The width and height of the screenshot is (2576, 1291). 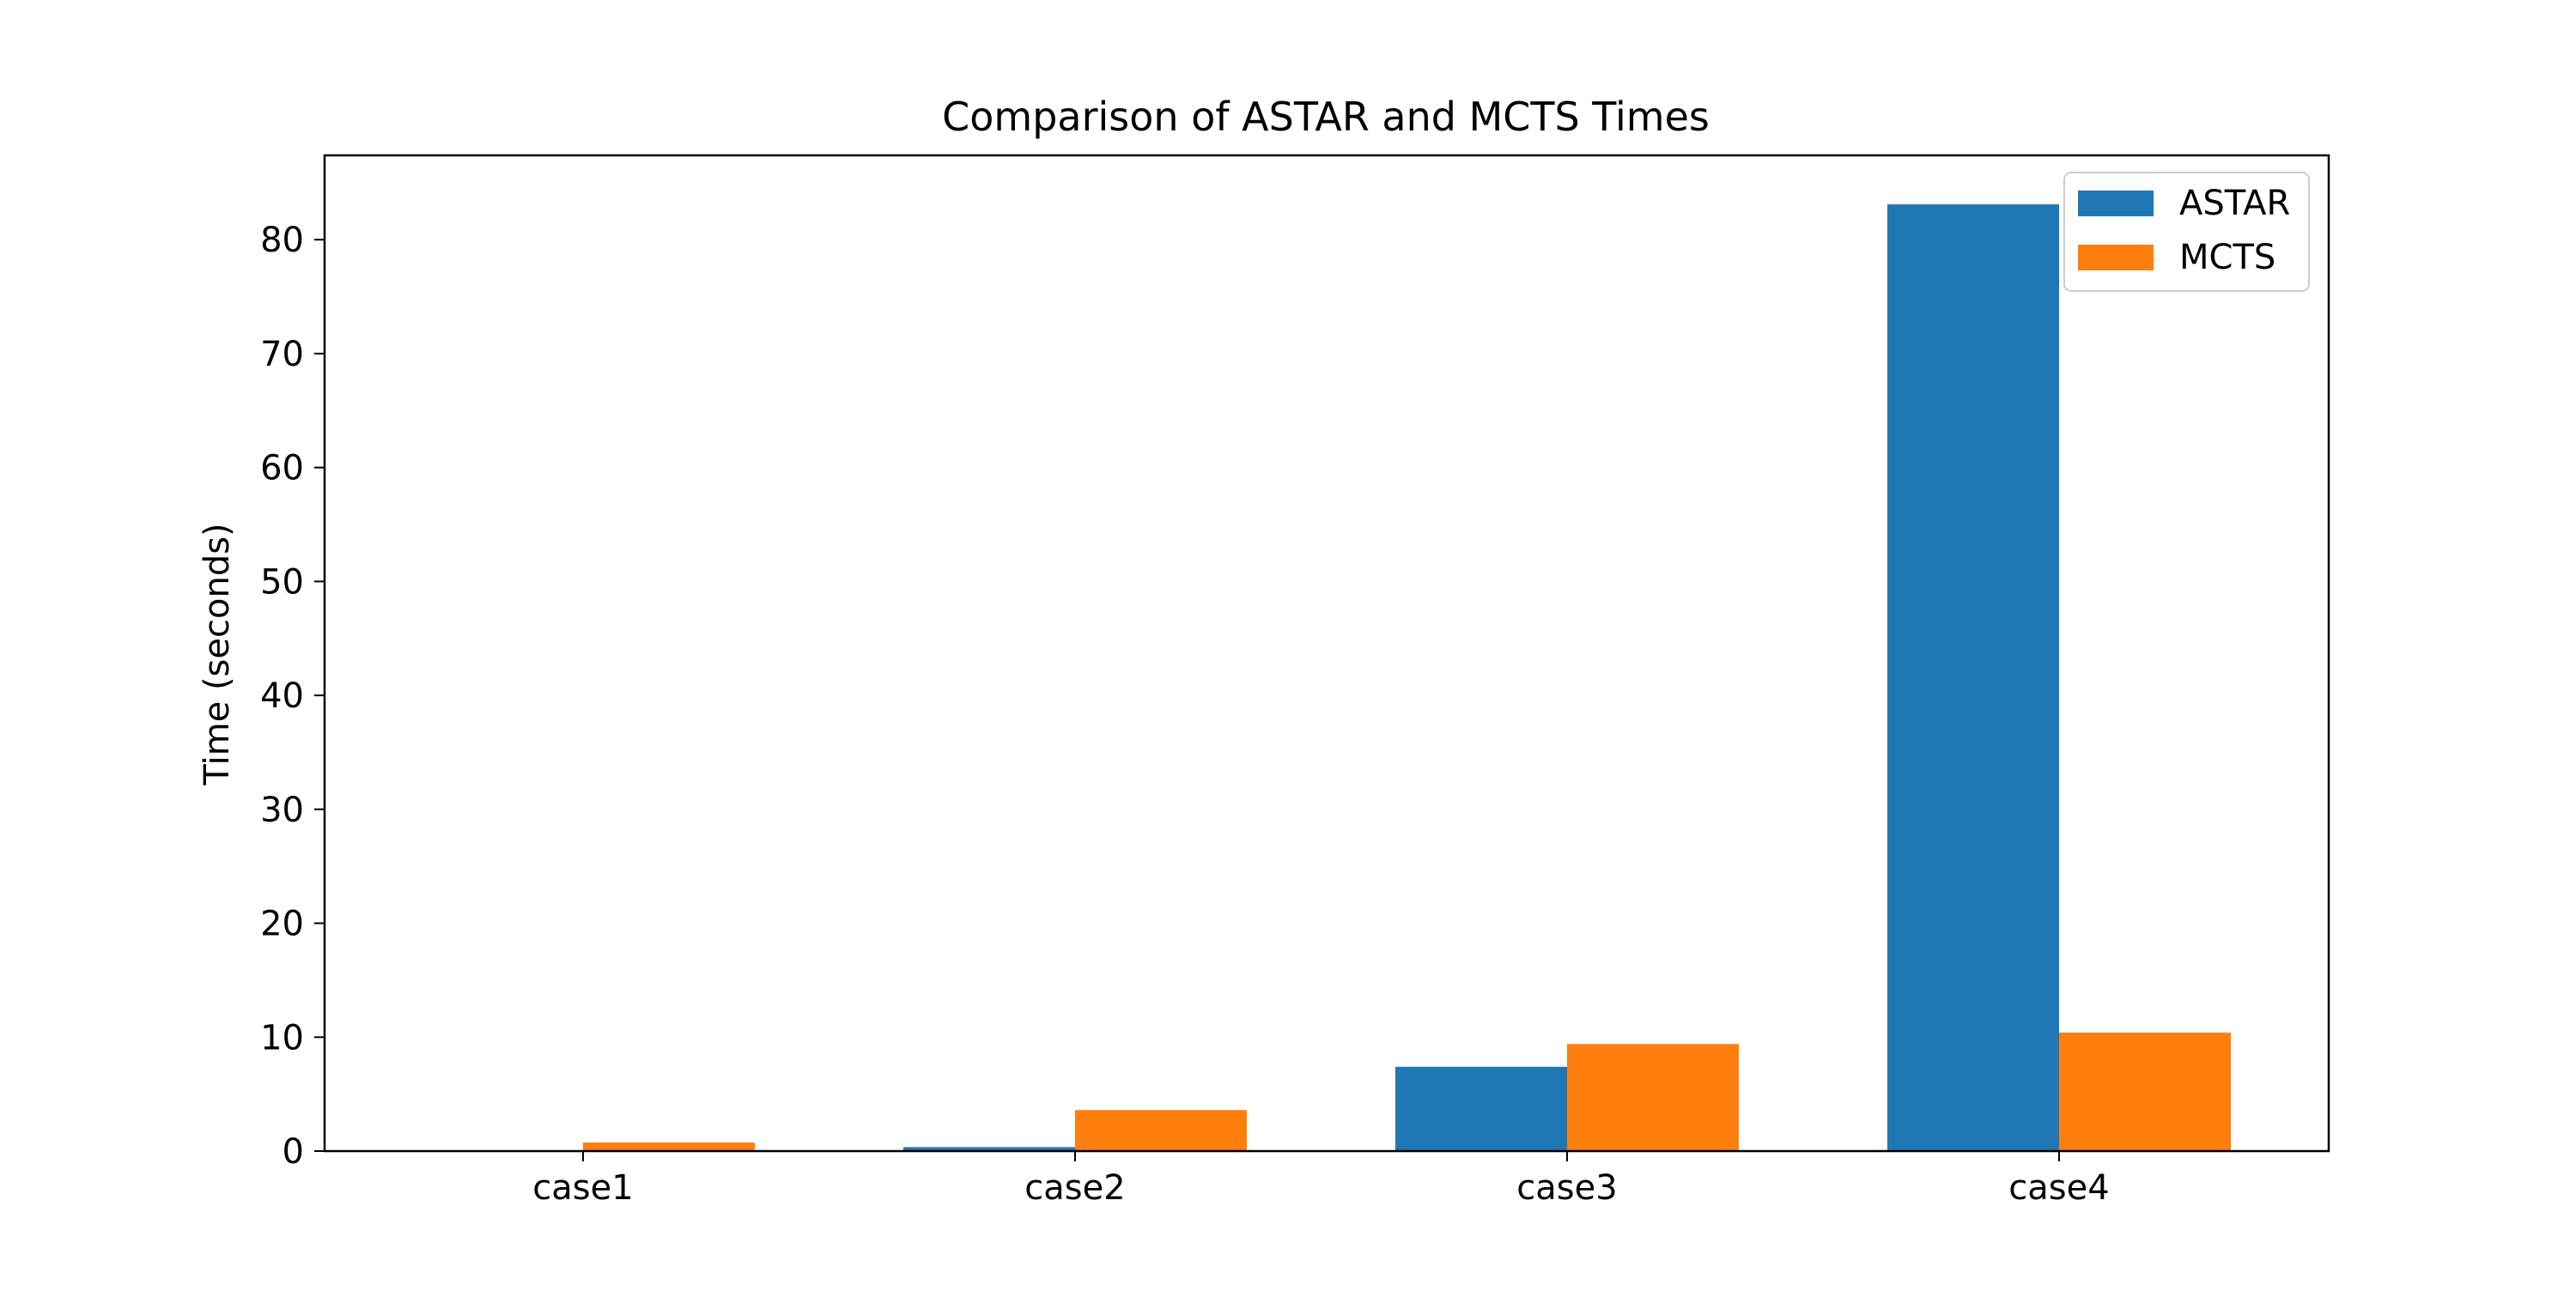 I want to click on y-tick-label-40: 40, so click(x=282, y=696).